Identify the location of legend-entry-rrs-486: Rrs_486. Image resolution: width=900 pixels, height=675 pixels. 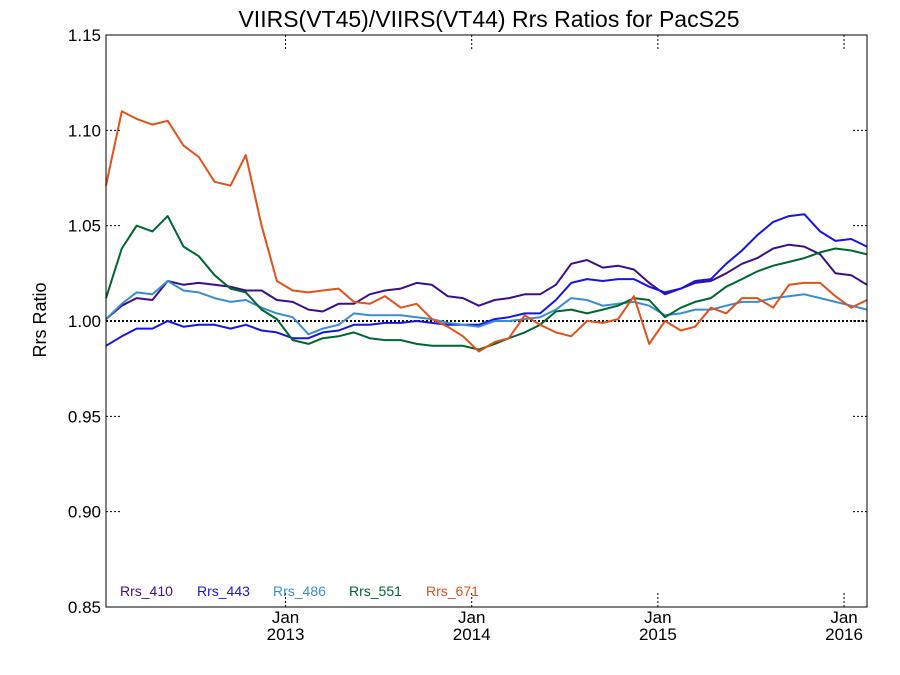
(299, 591).